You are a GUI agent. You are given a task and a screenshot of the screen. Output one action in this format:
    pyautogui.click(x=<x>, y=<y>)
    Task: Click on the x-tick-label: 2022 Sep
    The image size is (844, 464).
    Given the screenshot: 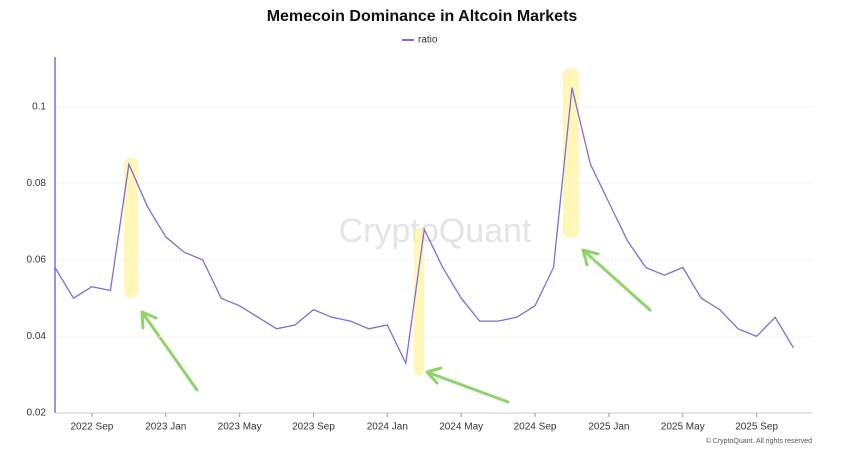 What is the action you would take?
    pyautogui.click(x=92, y=427)
    